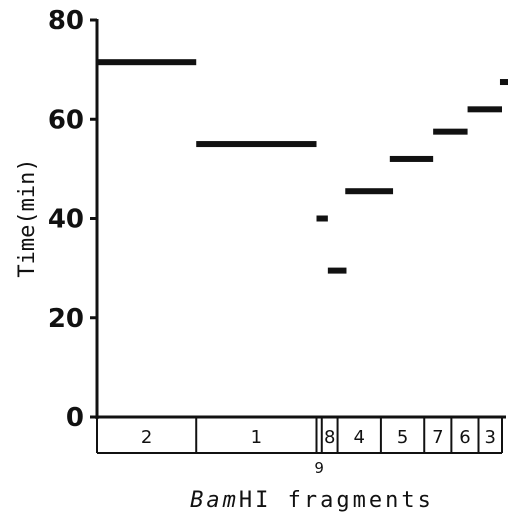 This screenshot has width=508, height=514. Describe the element at coordinates (437, 437) in the screenshot. I see `fragment-label: 7` at that location.